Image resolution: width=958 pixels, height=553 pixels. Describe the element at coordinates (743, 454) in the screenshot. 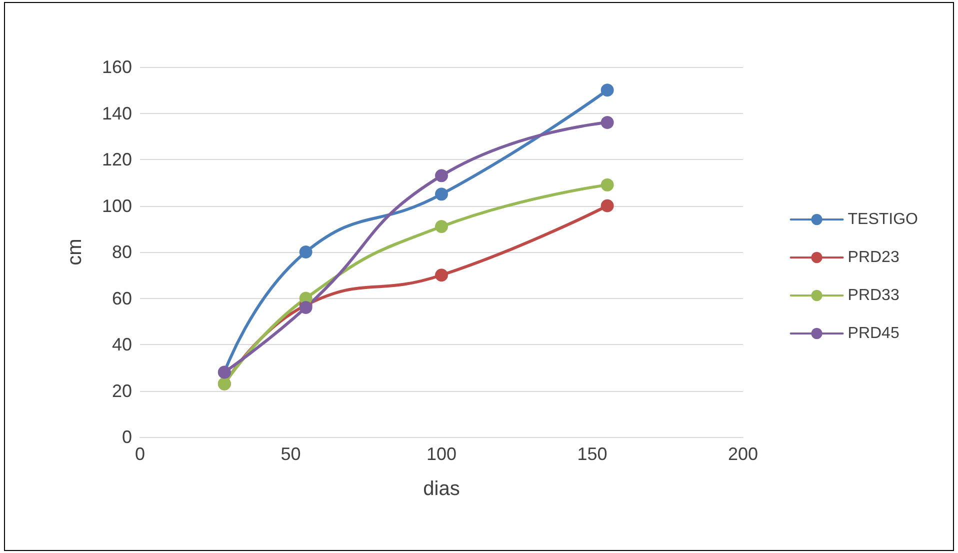

I see `x-tick-label: 200` at that location.